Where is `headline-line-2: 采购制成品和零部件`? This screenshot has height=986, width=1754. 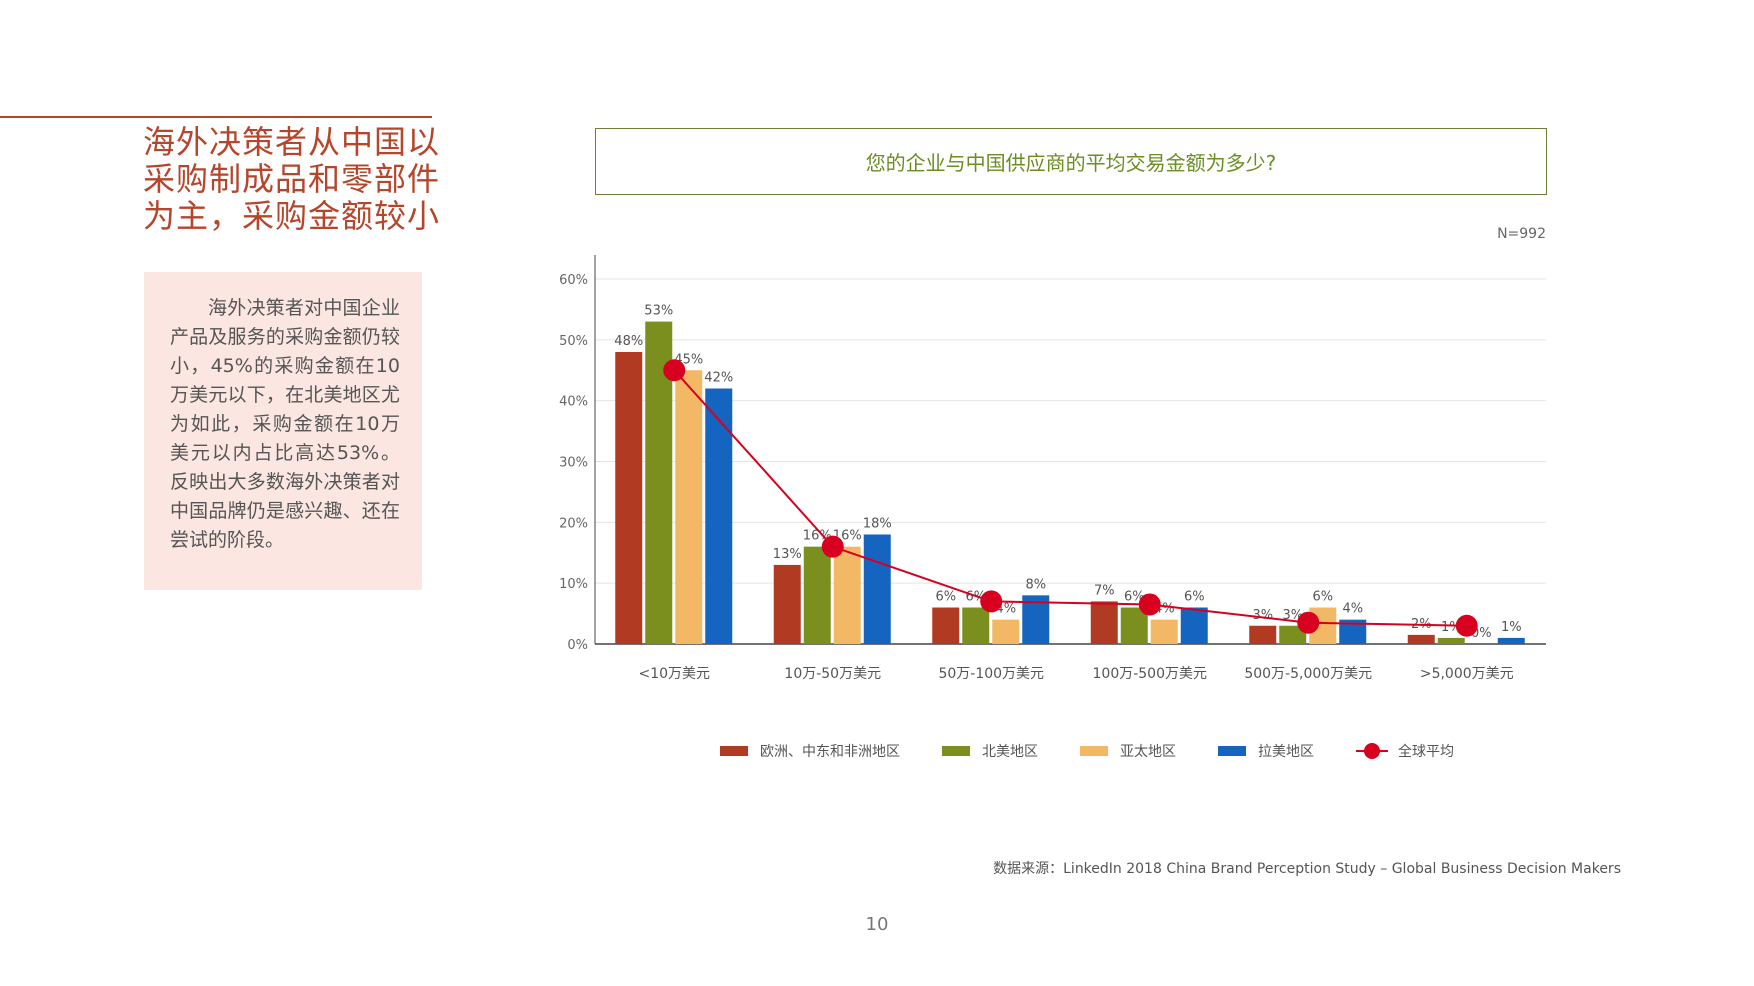 headline-line-2: 采购制成品和零部件 is located at coordinates (292, 179).